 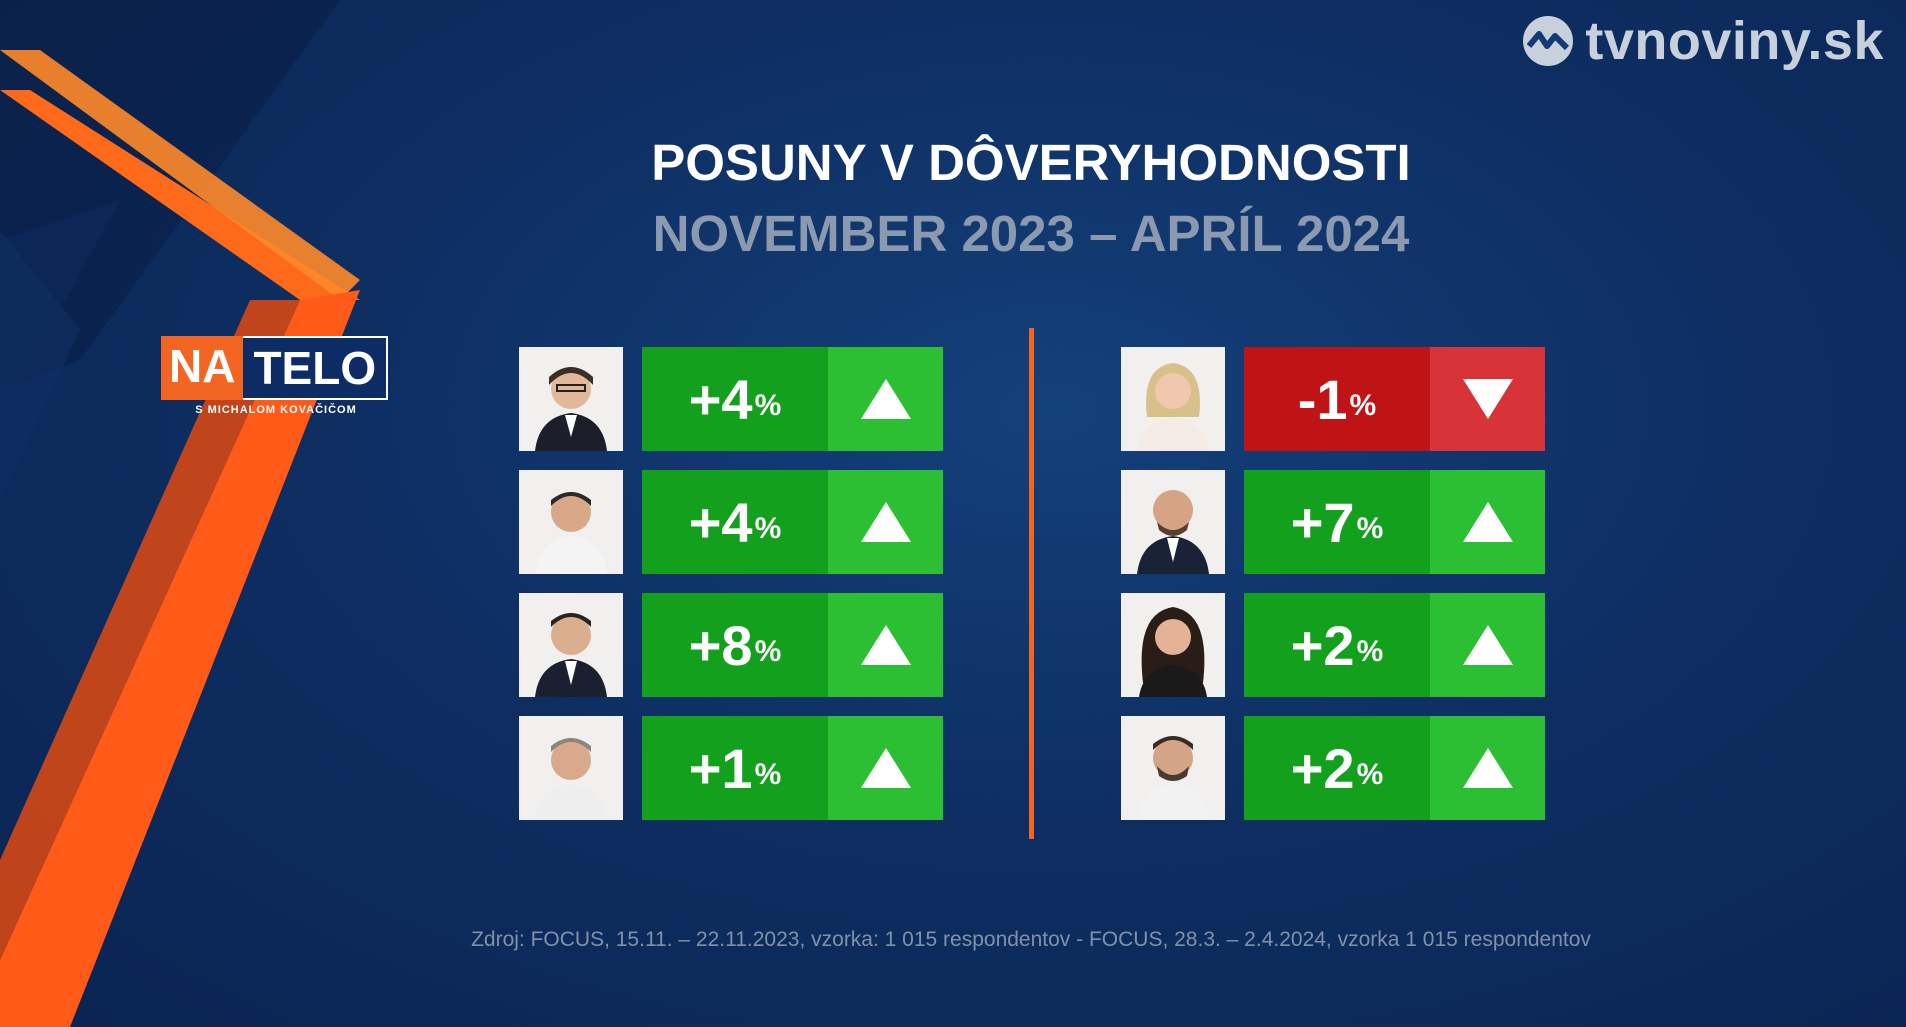 What do you see at coordinates (1031, 583) in the screenshot?
I see `column-divider` at bounding box center [1031, 583].